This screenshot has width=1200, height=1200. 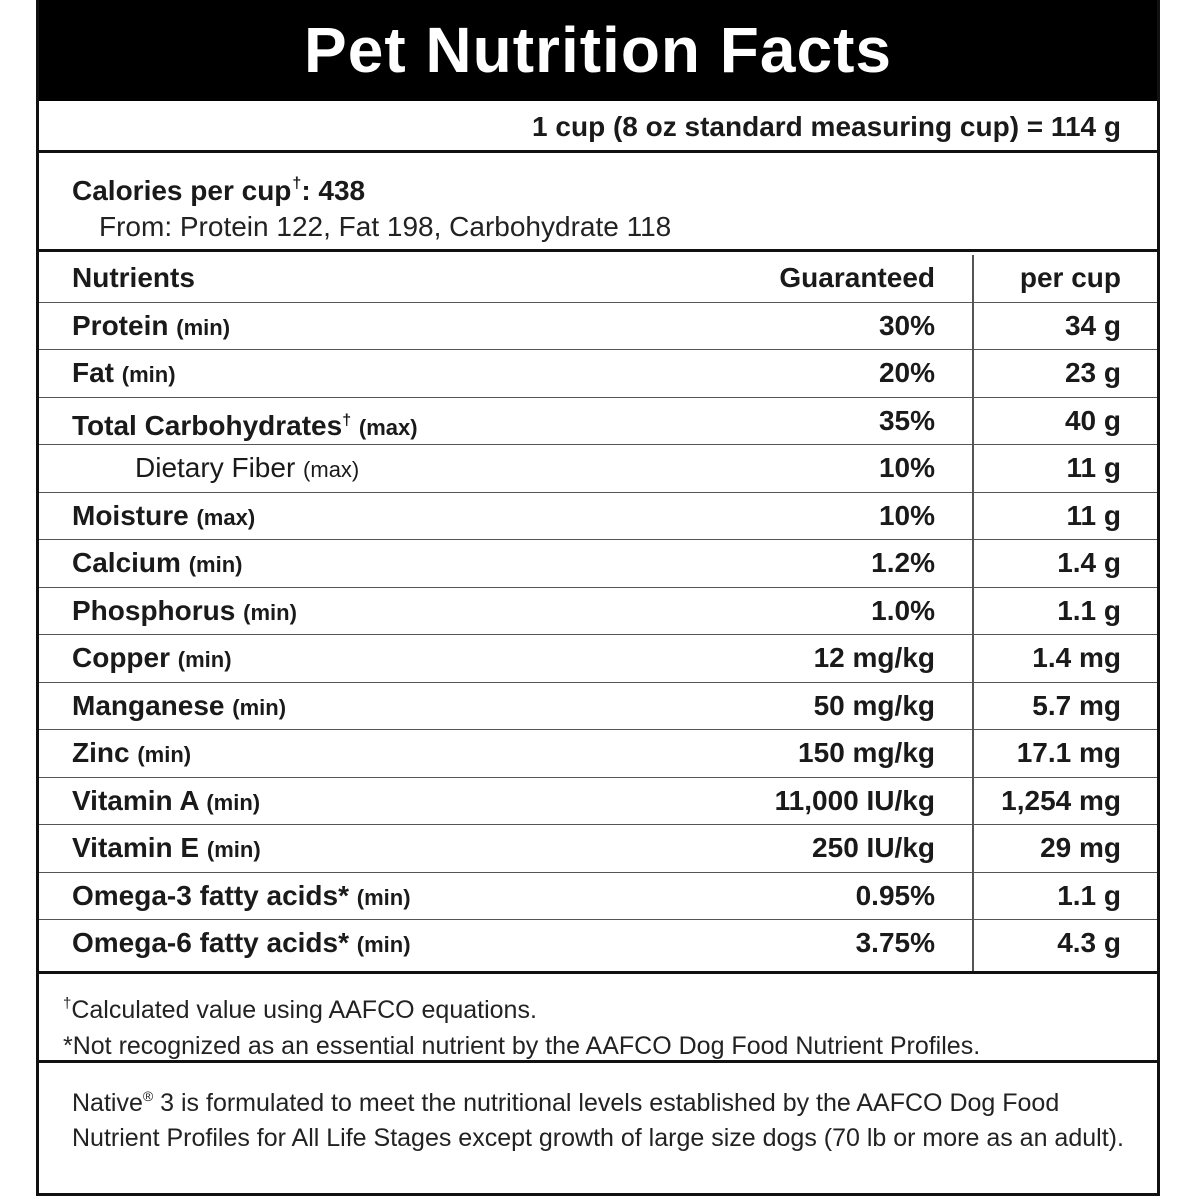 What do you see at coordinates (906, 420) in the screenshot?
I see `guaranteed-value: 35%` at bounding box center [906, 420].